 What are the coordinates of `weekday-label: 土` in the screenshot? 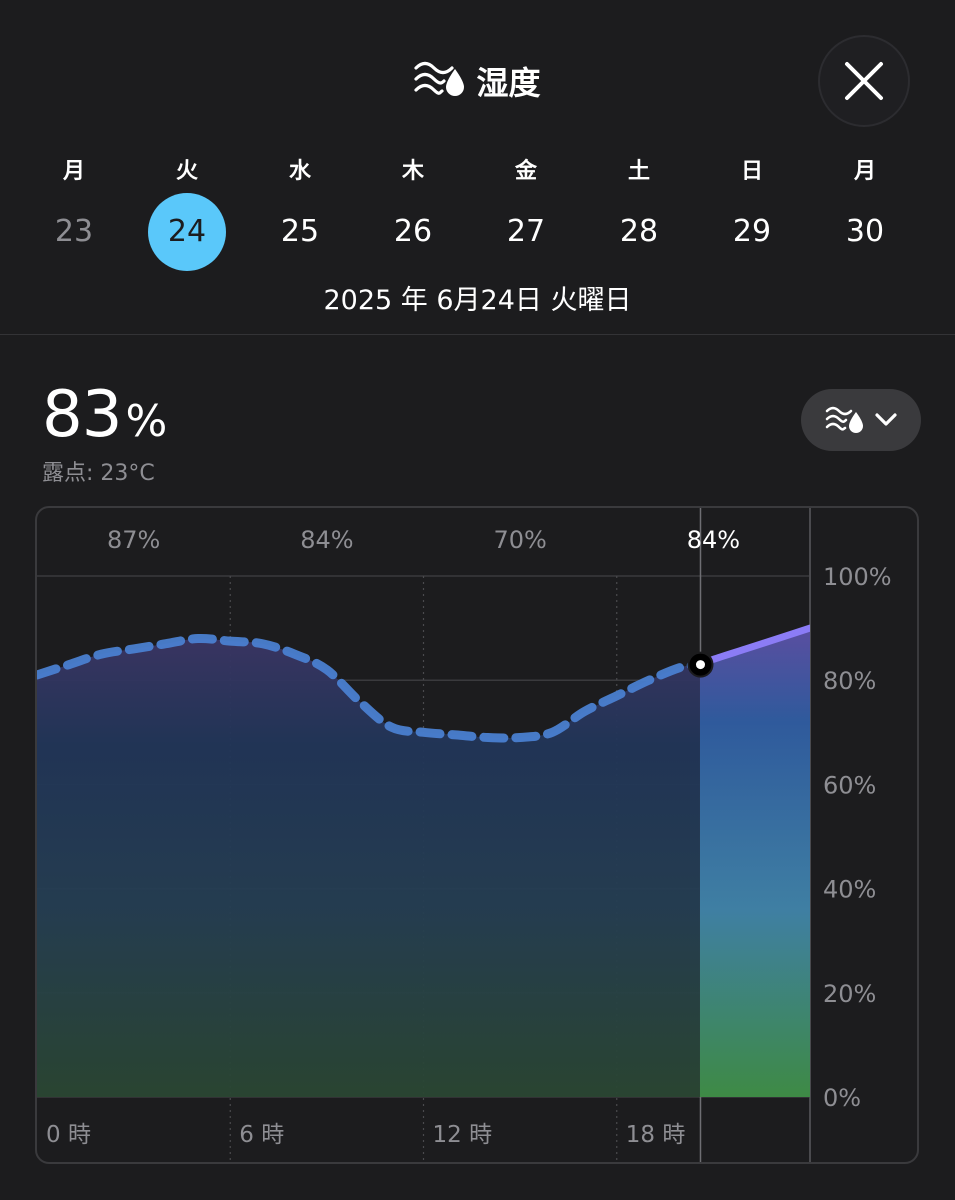 It's located at (638, 171).